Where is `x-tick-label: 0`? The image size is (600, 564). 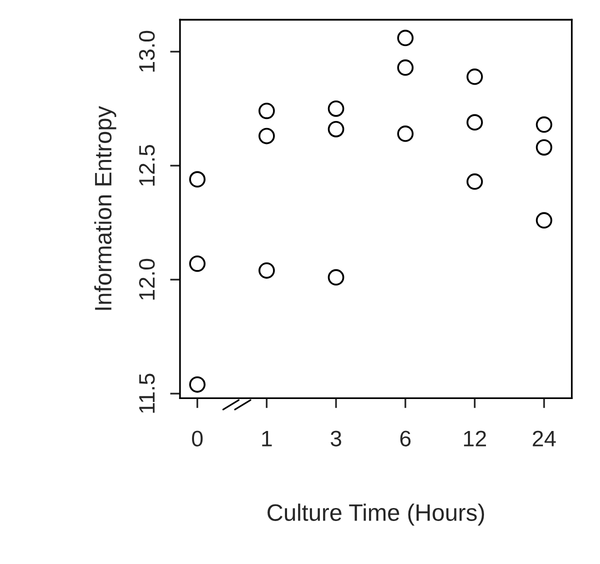
x-tick-label: 0 is located at coordinates (197, 438).